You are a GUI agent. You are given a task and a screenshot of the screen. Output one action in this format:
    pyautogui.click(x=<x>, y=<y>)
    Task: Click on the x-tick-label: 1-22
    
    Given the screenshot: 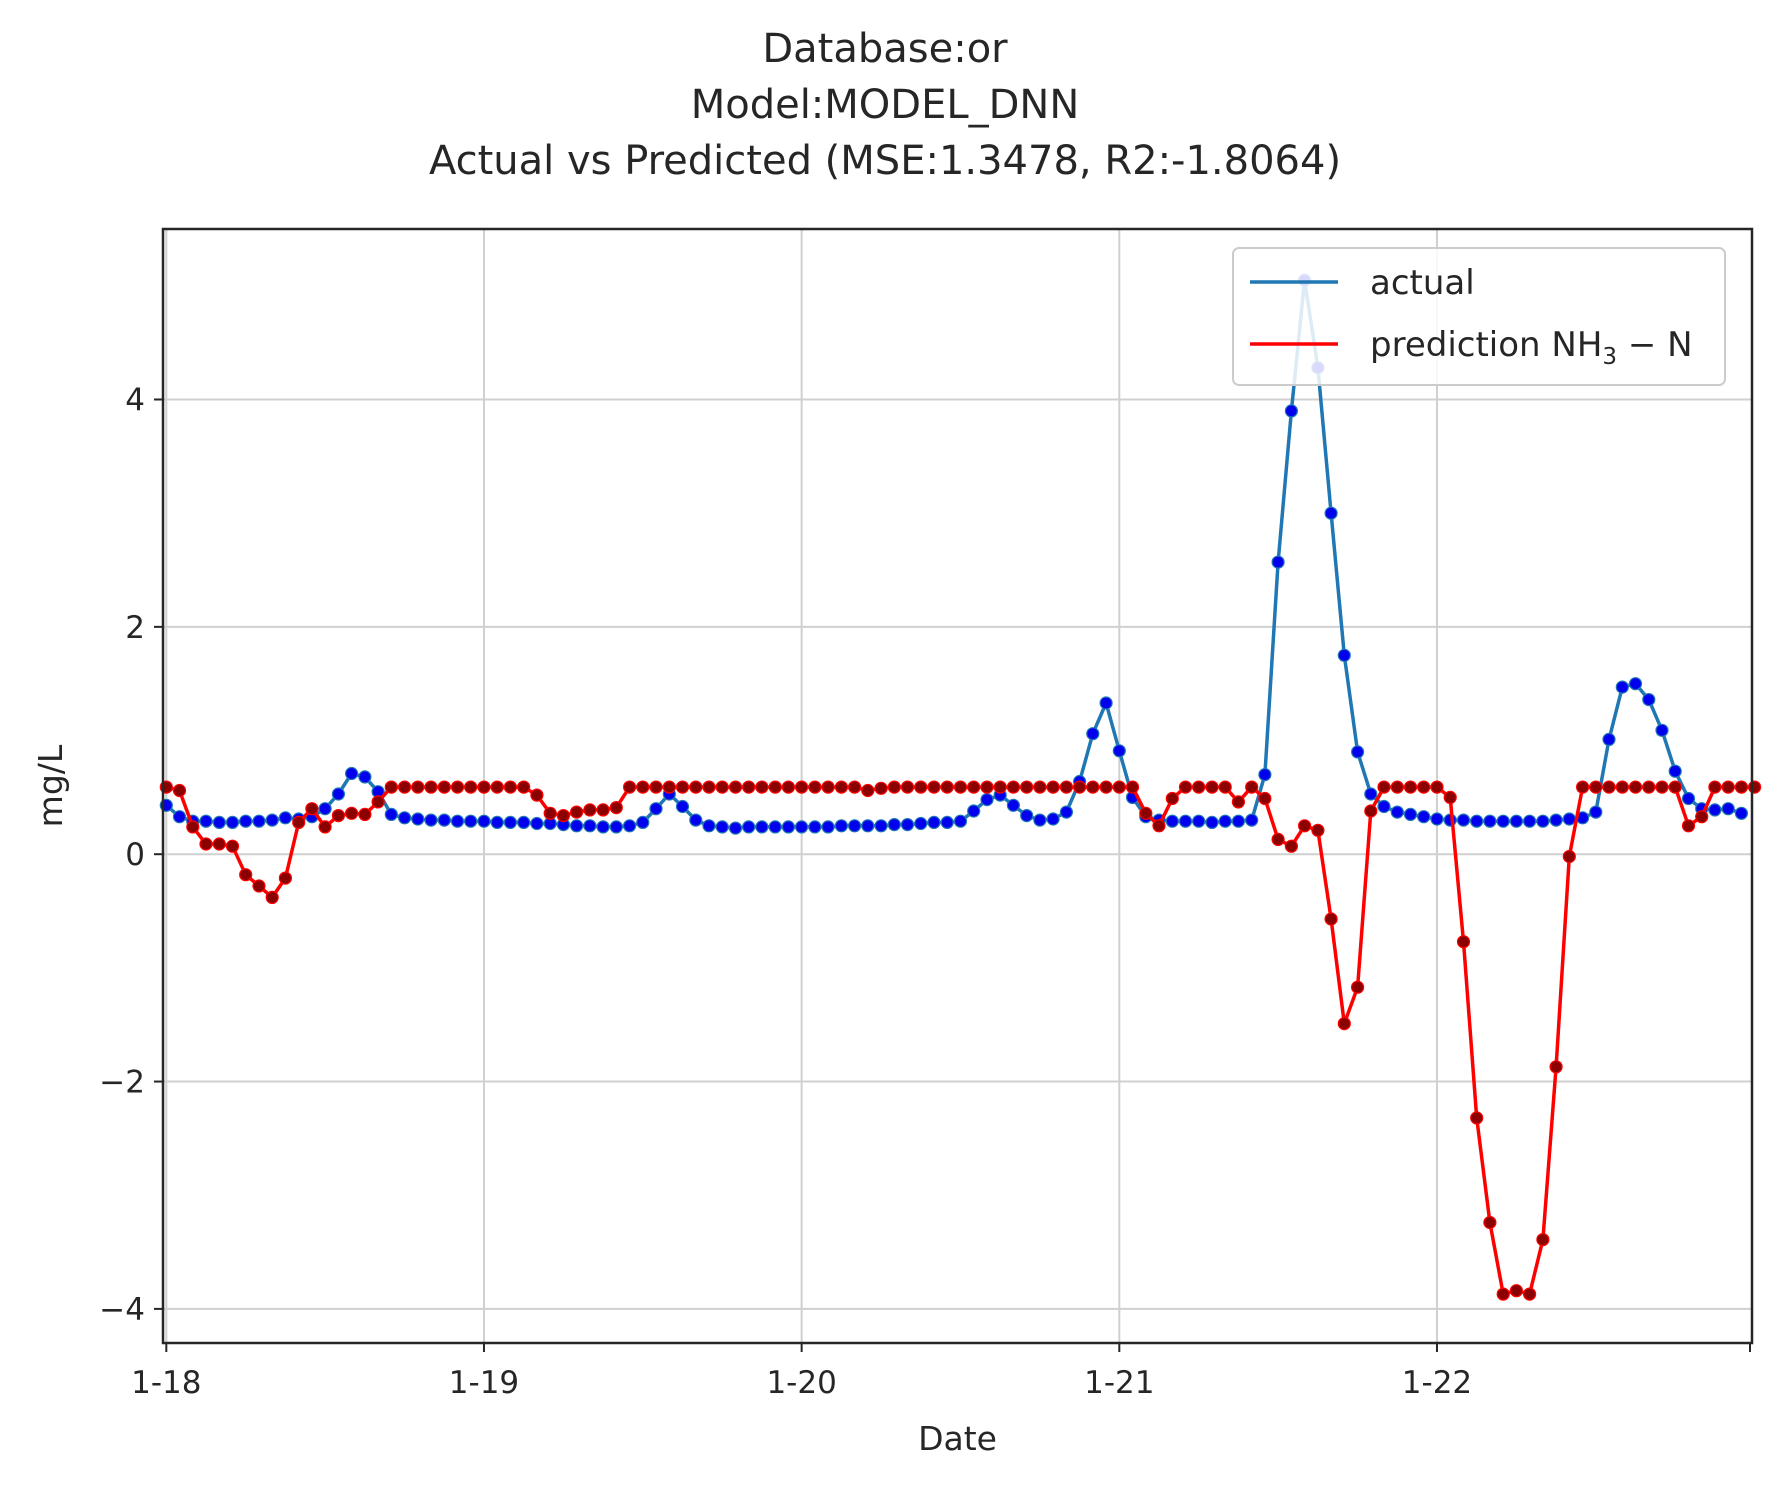 What is the action you would take?
    pyautogui.click(x=1437, y=1383)
    